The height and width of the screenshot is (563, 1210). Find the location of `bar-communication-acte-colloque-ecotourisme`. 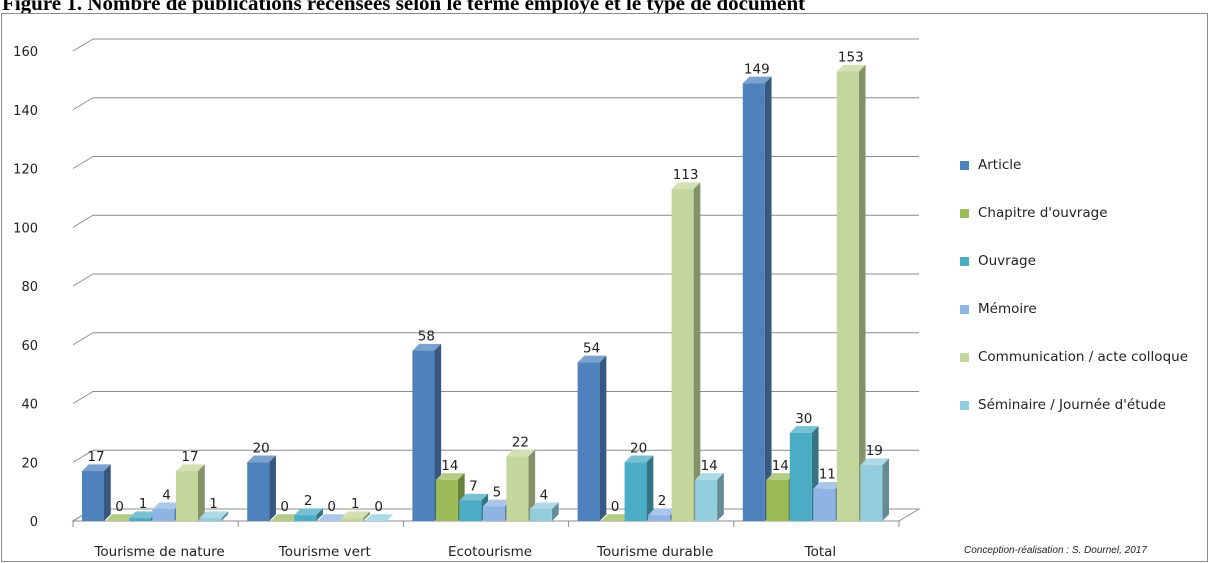

bar-communication-acte-colloque-ecotourisme is located at coordinates (517, 488).